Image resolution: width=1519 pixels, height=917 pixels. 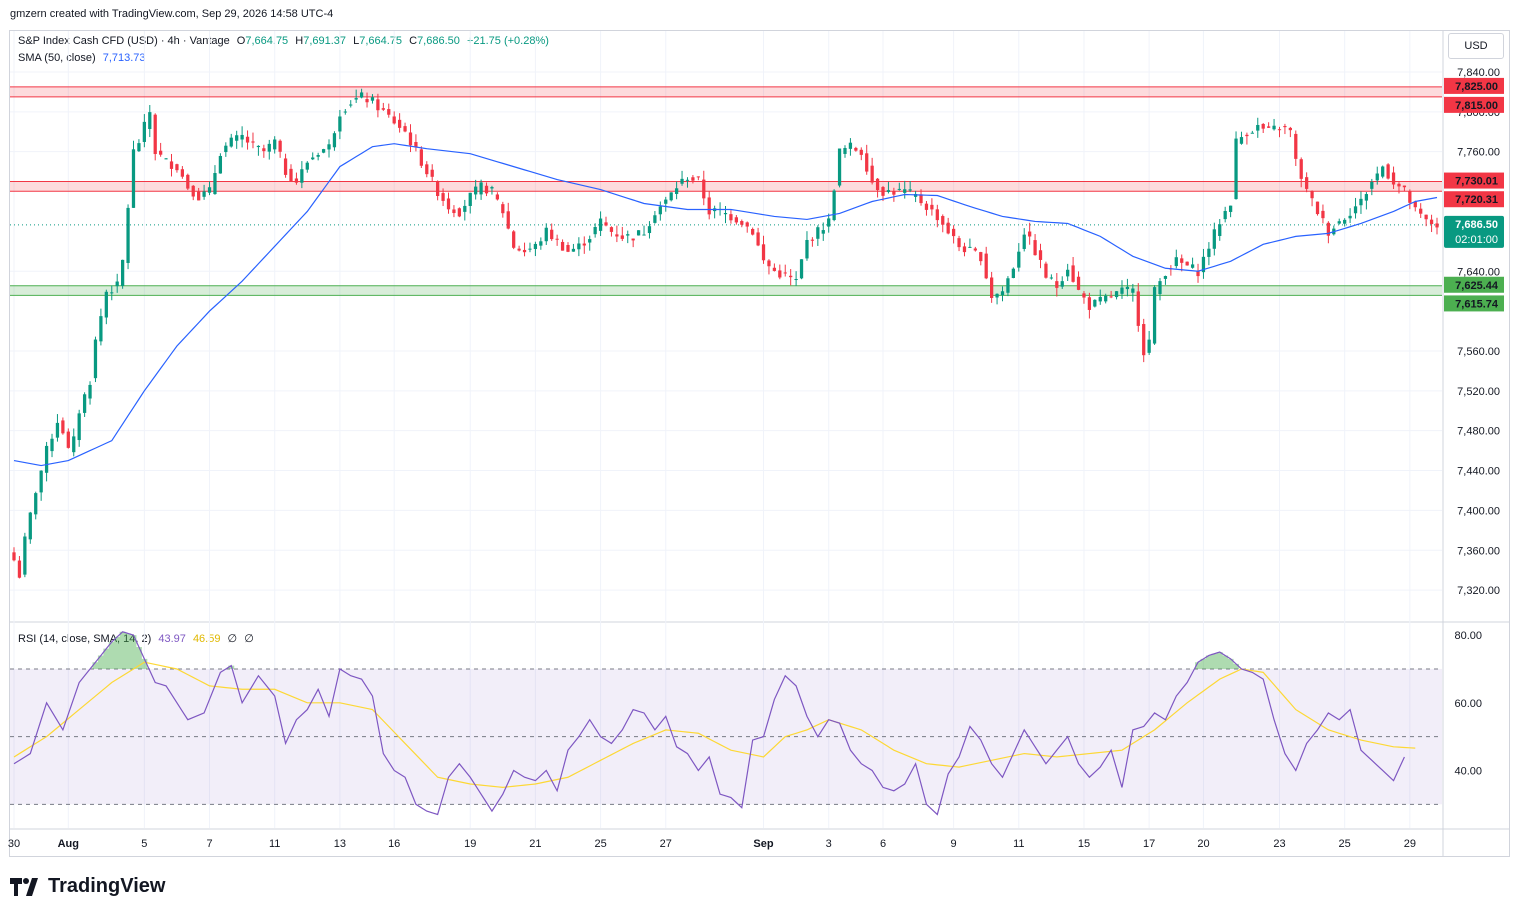 What do you see at coordinates (321, 41) in the screenshot?
I see `ohlc-high: H7,691.37` at bounding box center [321, 41].